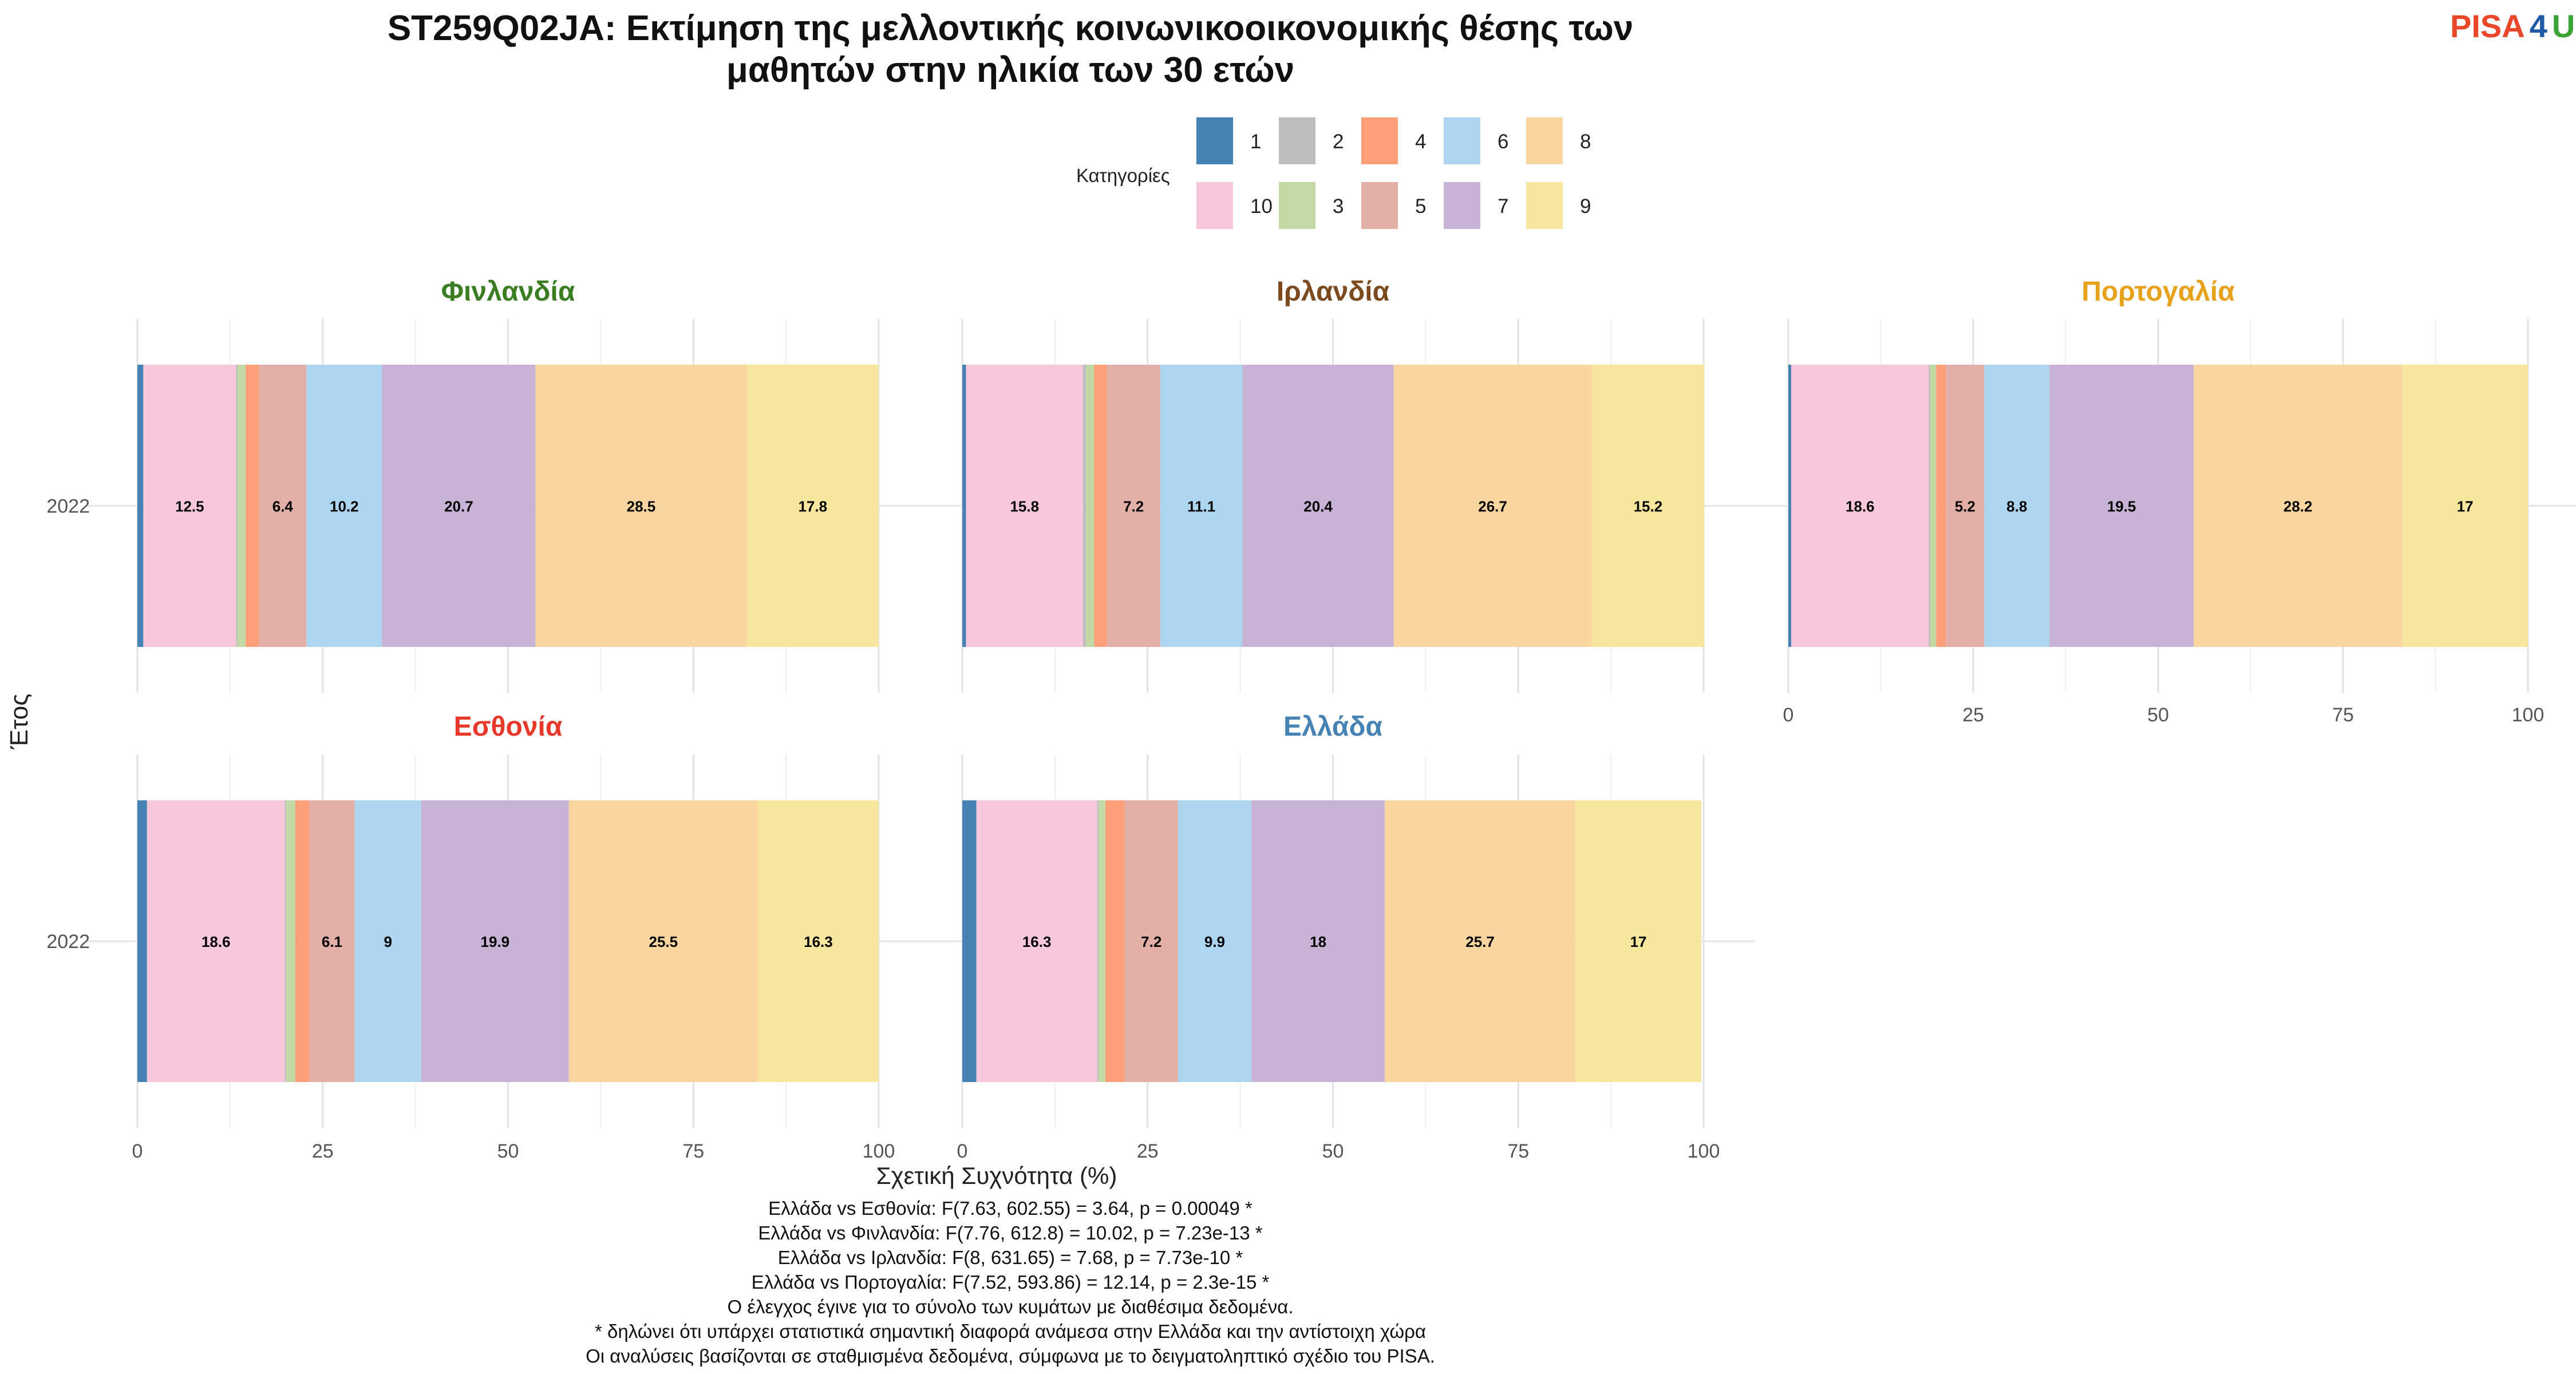  Describe the element at coordinates (1332, 727) in the screenshot. I see `facet-title: Ελλάδα` at that location.